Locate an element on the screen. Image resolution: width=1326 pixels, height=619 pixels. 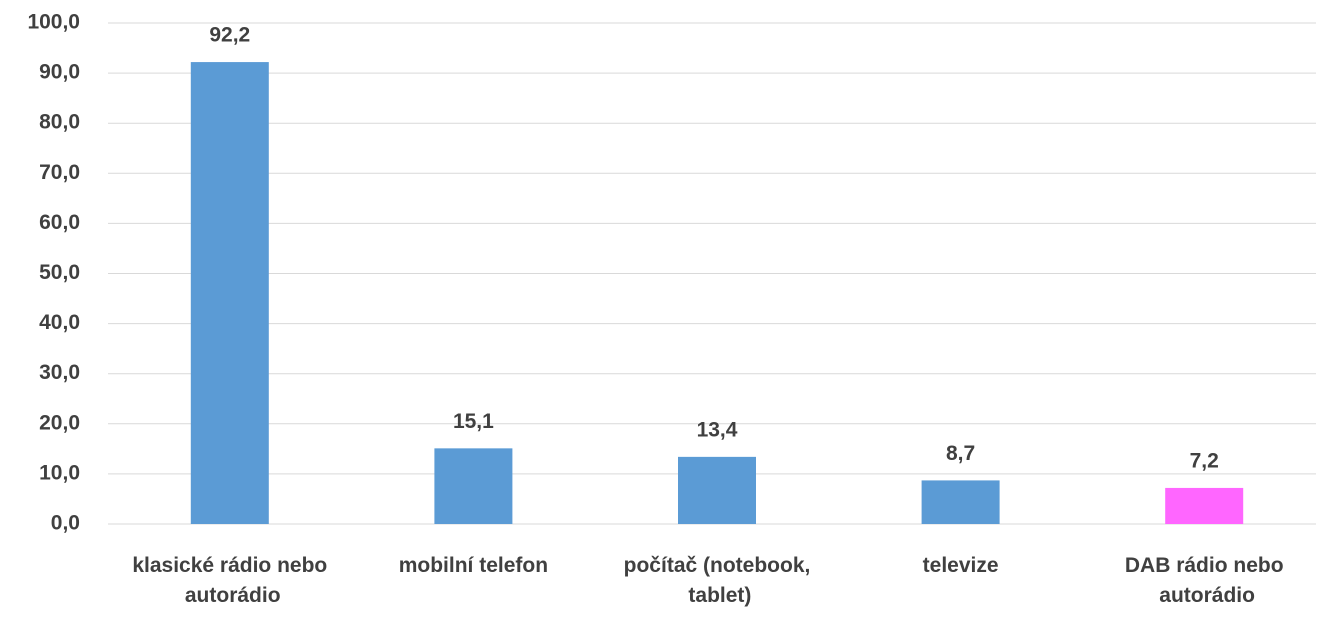
y-tick-label: 60,0 is located at coordinates (59, 222).